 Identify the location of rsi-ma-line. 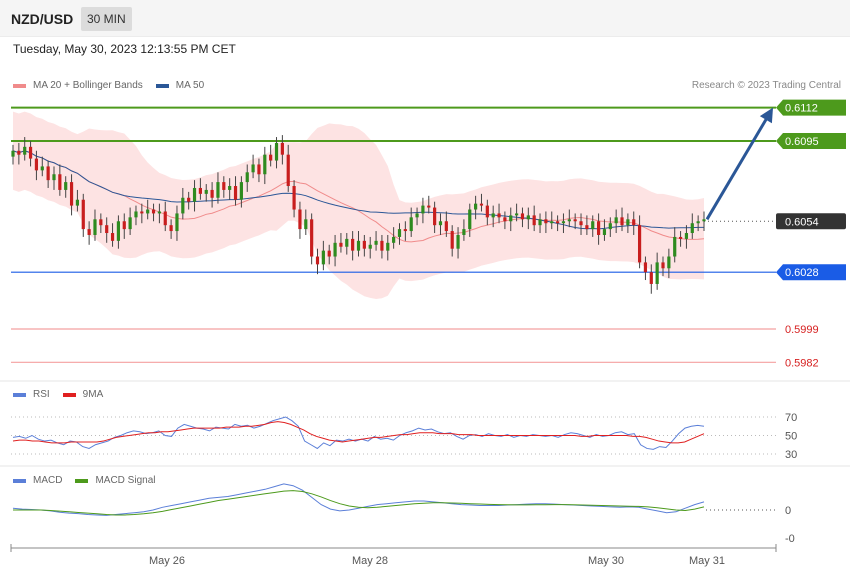
(358, 432).